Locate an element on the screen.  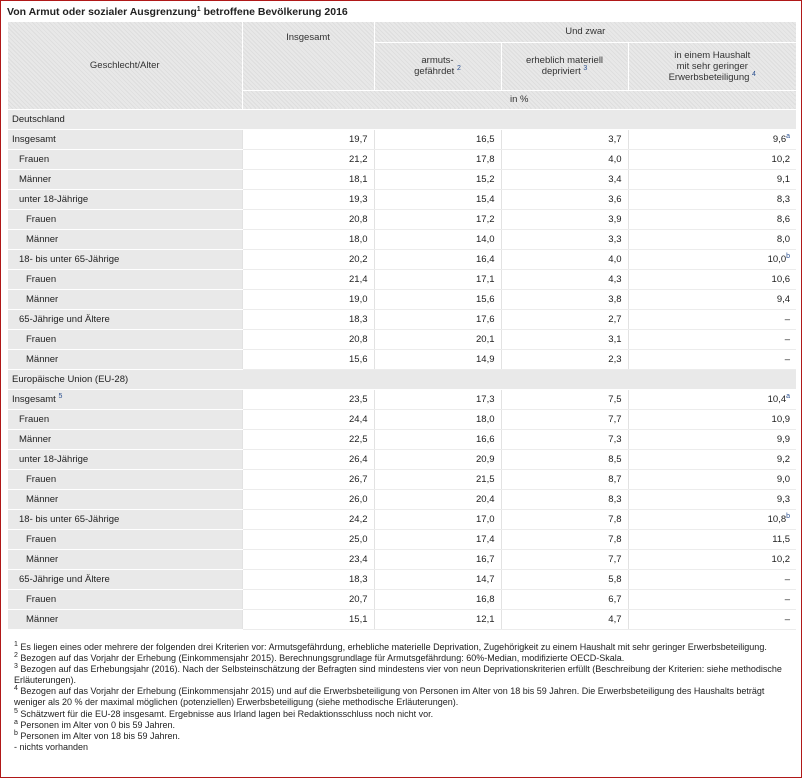
value-cell: 20,8 is located at coordinates (307, 339).